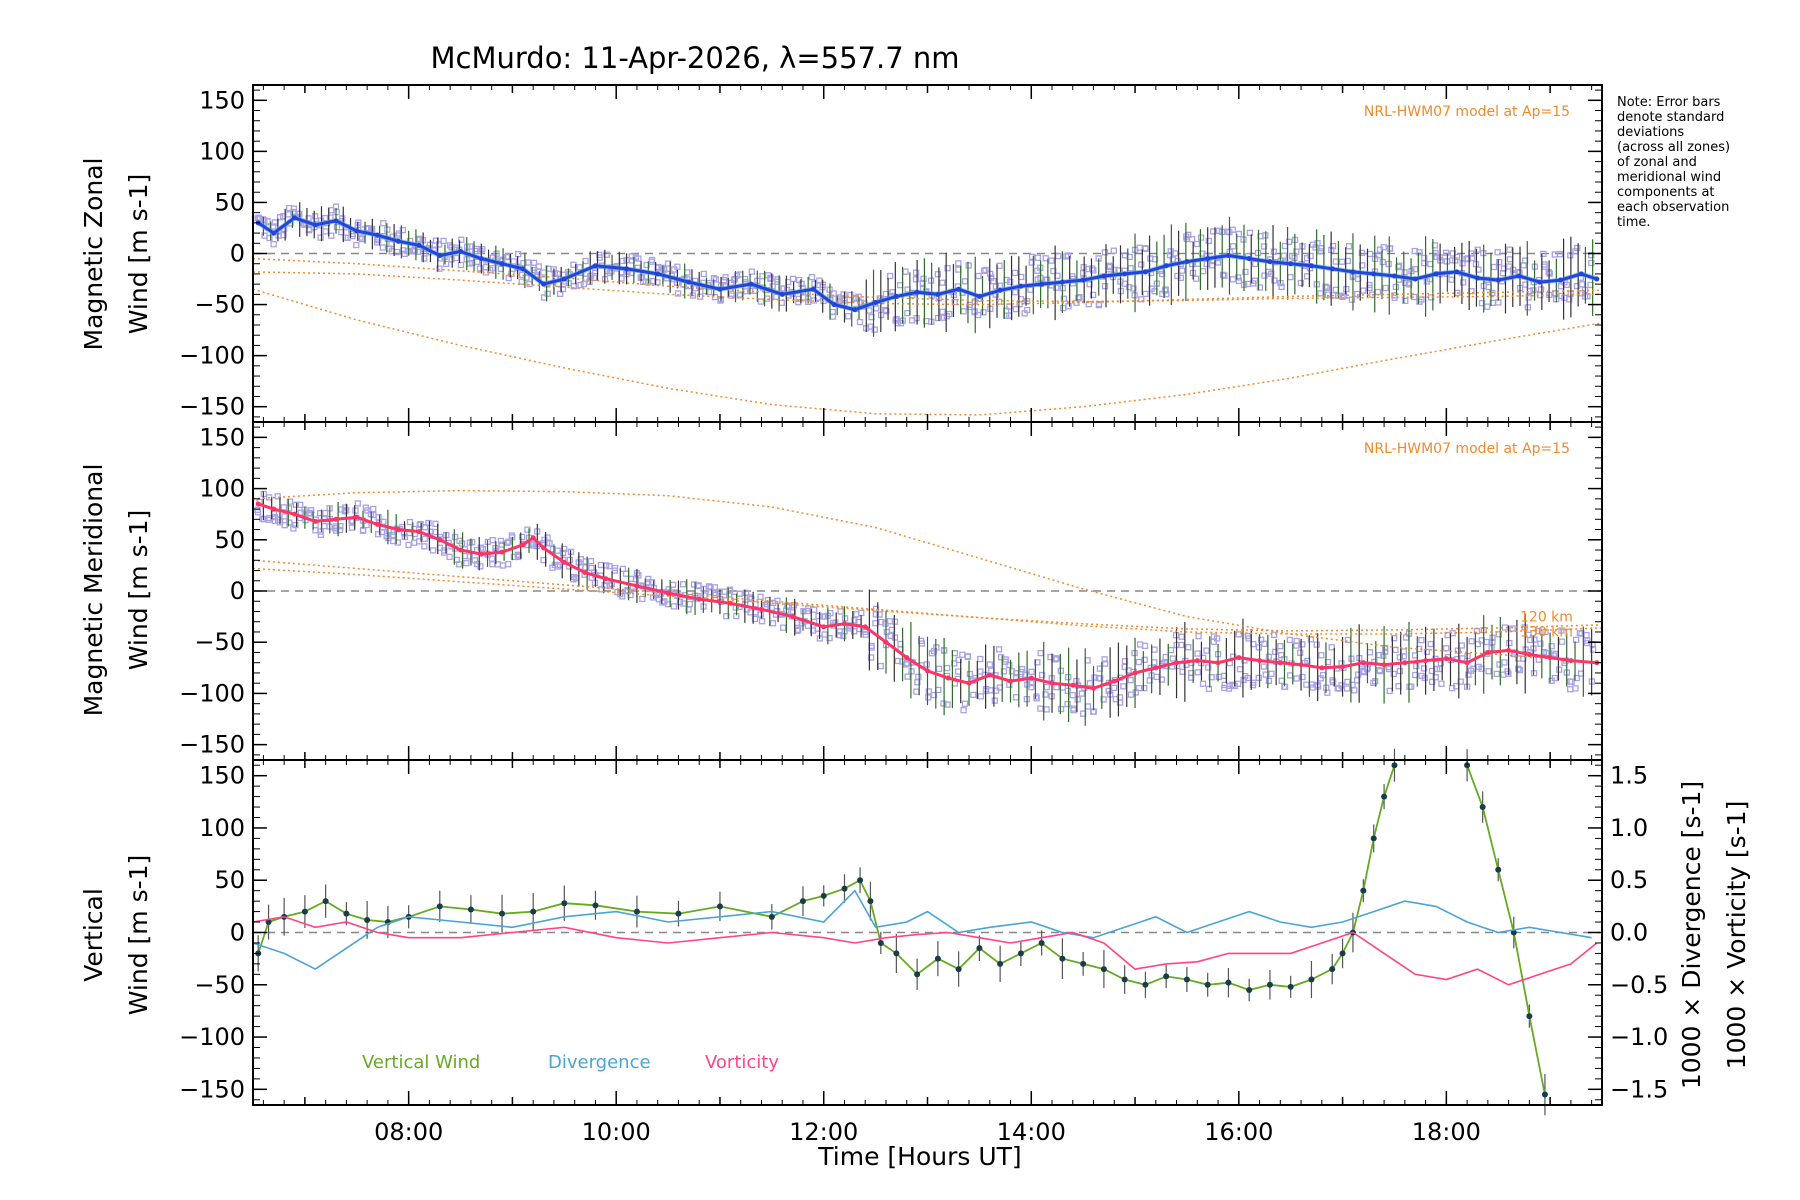  I want to click on vertical-ylabel-line1: Vertical, so click(93, 935).